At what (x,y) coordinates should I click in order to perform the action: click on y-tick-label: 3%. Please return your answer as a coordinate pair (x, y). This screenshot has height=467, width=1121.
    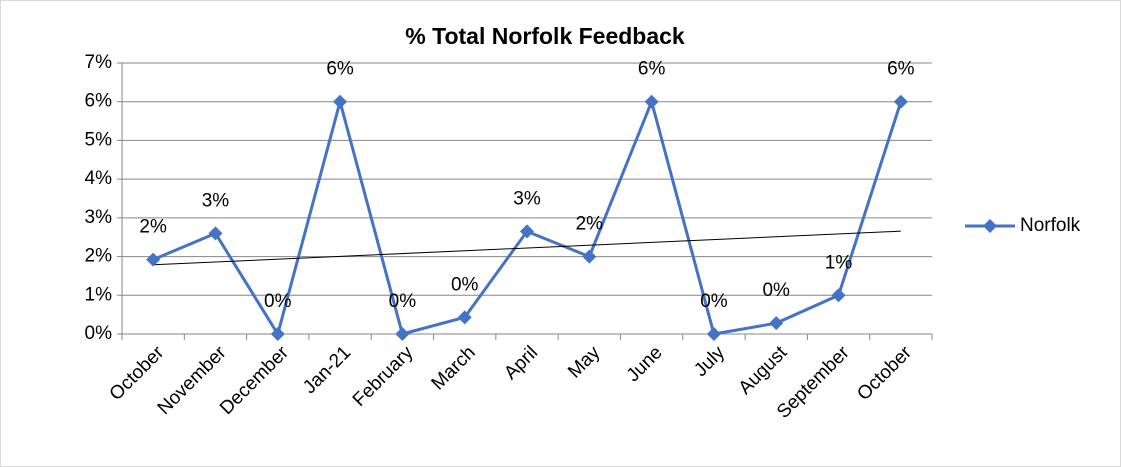
    Looking at the image, I should click on (99, 217).